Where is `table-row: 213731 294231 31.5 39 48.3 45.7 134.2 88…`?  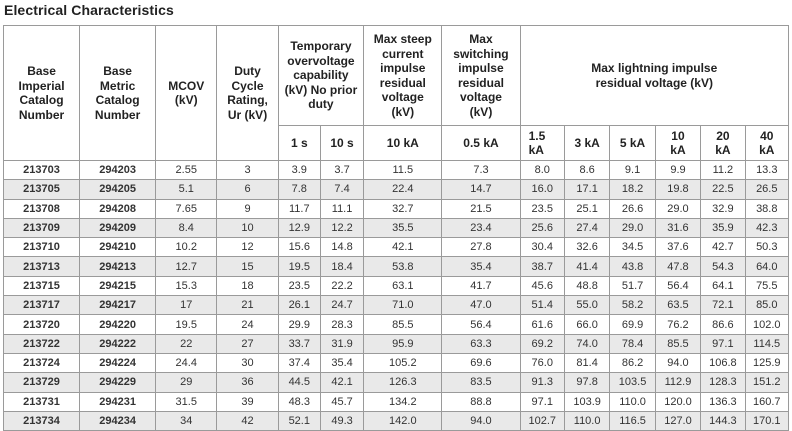 table-row: 213731 294231 31.5 39 48.3 45.7 134.2 88… is located at coordinates (396, 401).